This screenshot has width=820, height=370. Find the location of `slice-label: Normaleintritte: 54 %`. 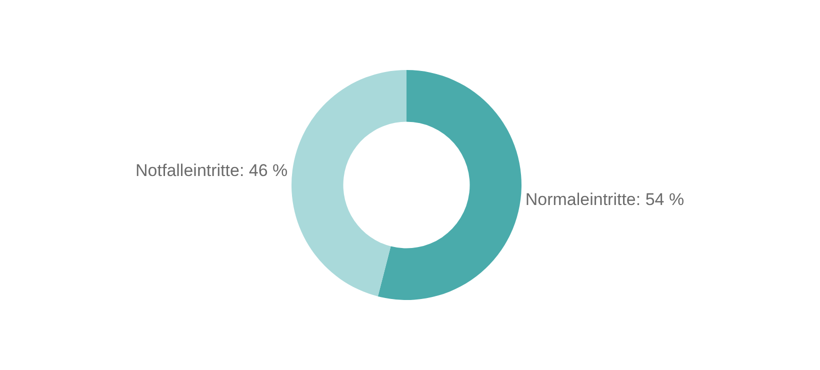

slice-label: Normaleintritte: 54 % is located at coordinates (604, 200).